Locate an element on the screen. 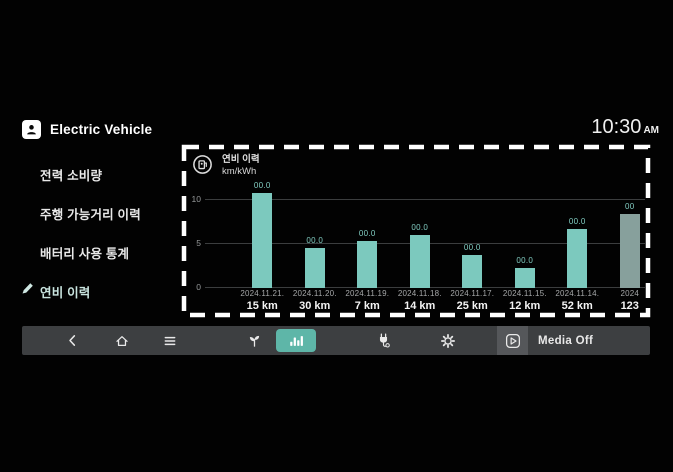  ev-charging-button is located at coordinates (383, 340).